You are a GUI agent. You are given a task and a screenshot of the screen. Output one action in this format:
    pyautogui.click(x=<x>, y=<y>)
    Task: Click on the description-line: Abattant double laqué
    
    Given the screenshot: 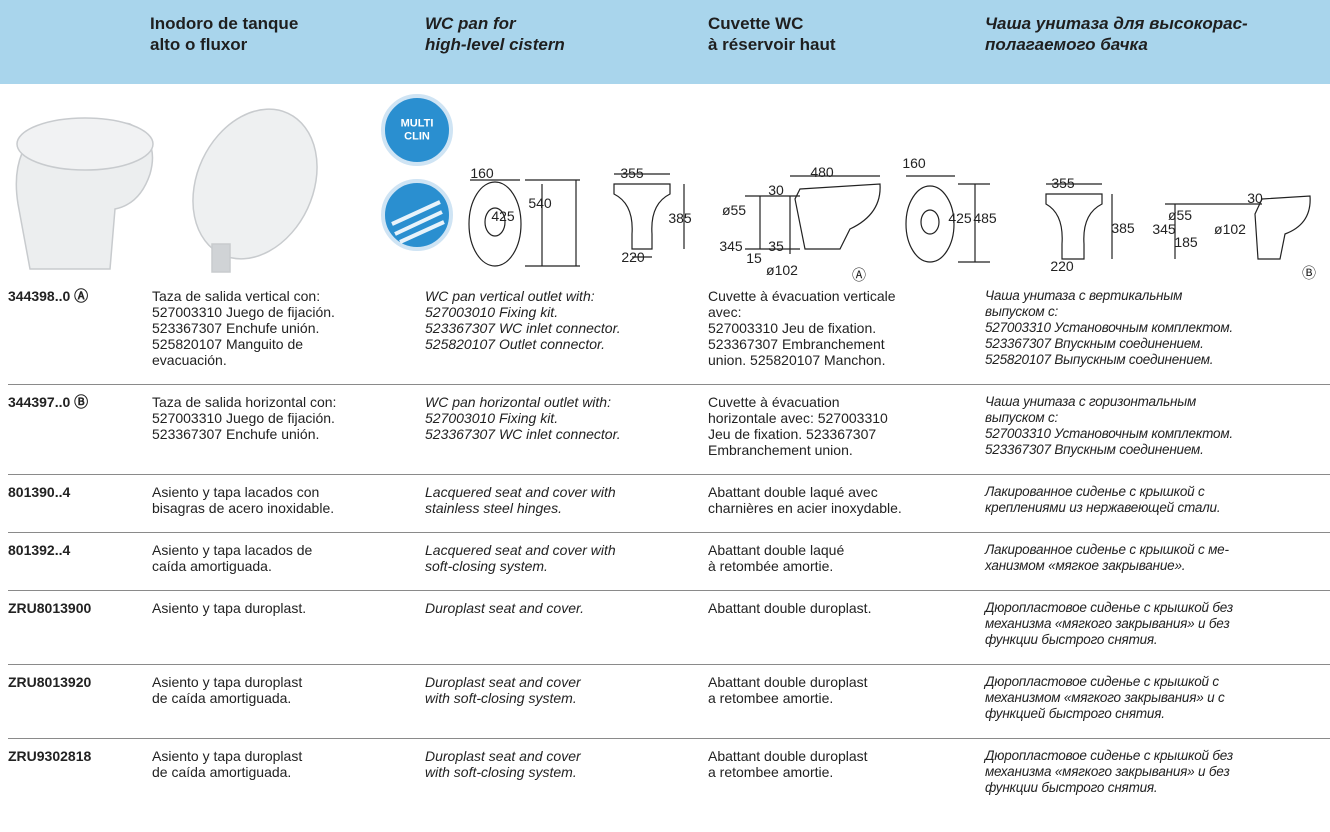 What is the action you would take?
    pyautogui.click(x=776, y=550)
    